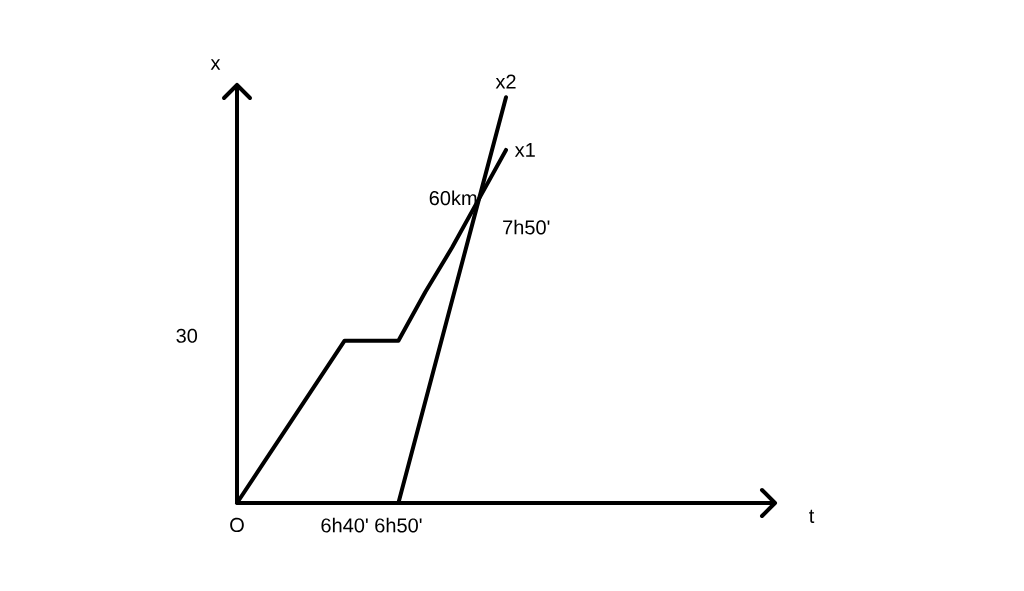 The height and width of the screenshot is (591, 1024). I want to click on y-axis-title: x, so click(215, 64).